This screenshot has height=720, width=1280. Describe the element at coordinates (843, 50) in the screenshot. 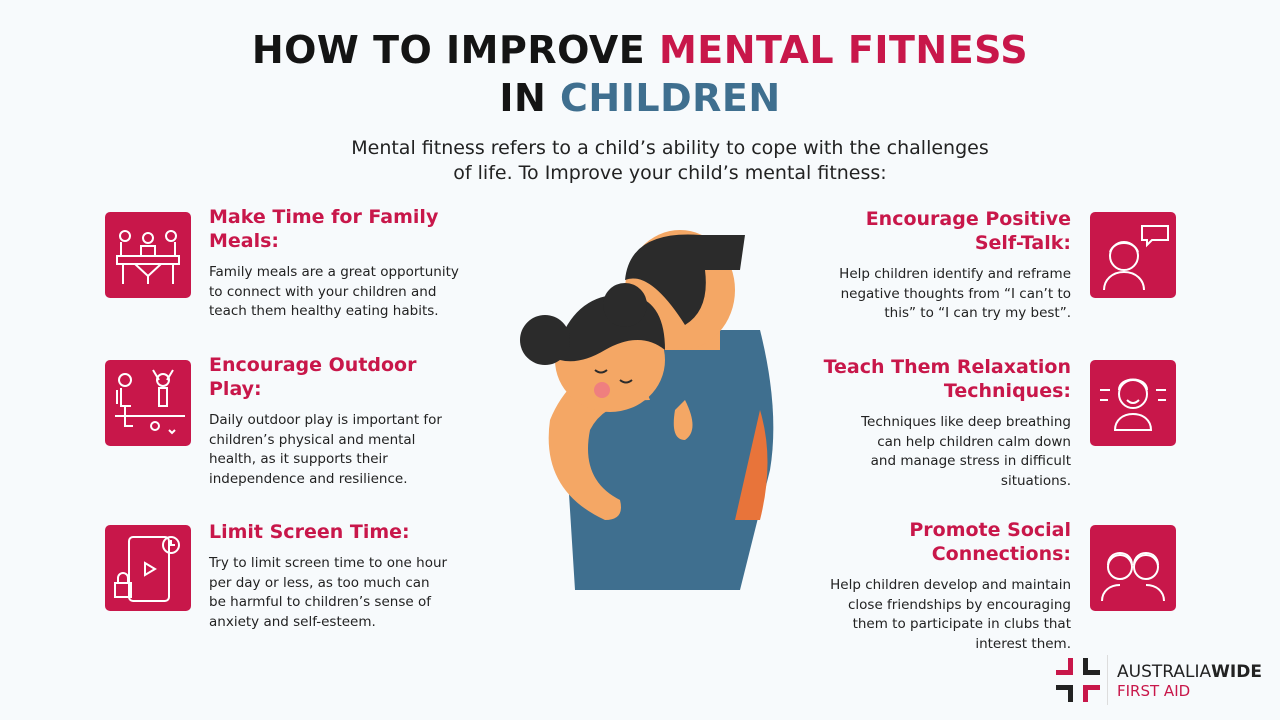

I see `title-highlight: MENTAL FITNESS` at that location.